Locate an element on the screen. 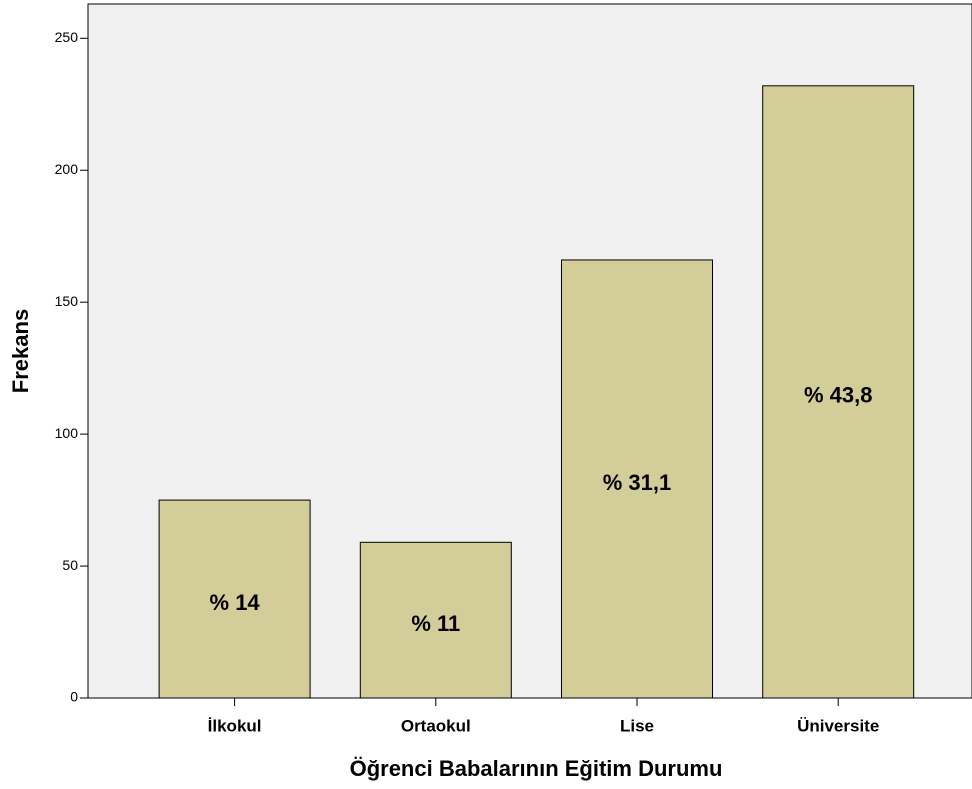  percentage-label: % 11 is located at coordinates (435, 623).